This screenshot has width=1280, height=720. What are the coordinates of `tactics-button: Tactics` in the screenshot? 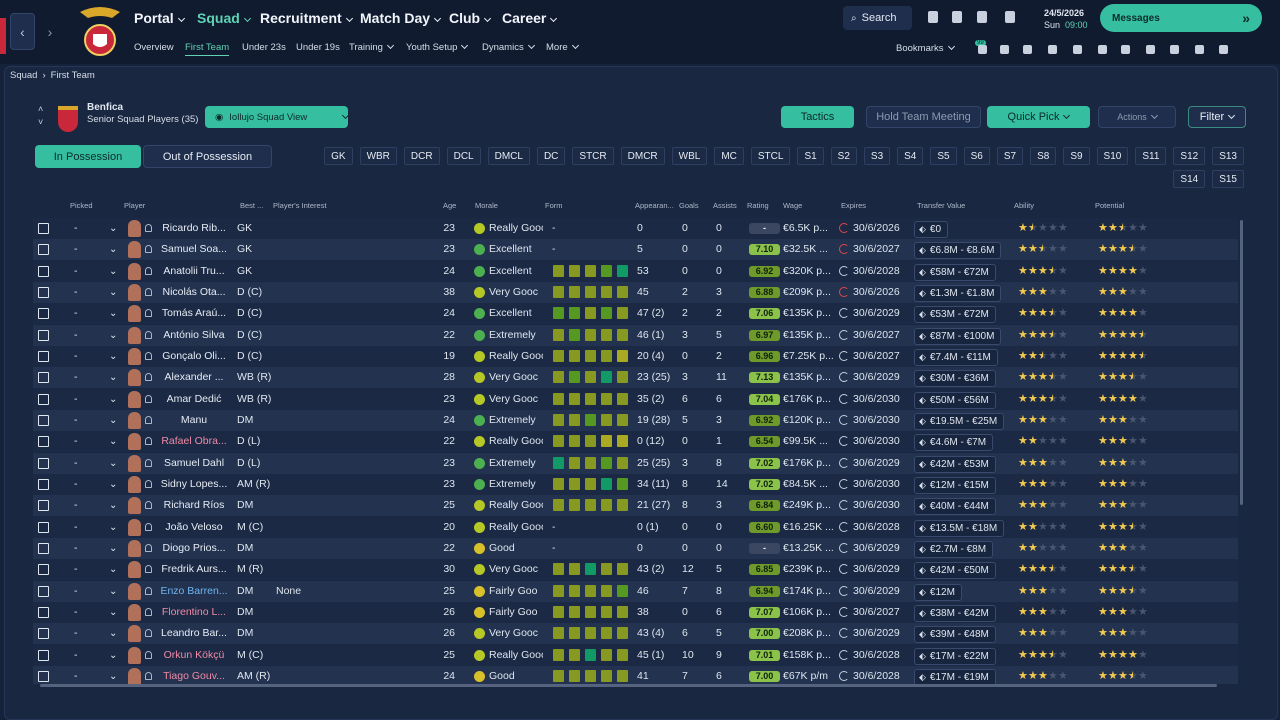 It's located at (817, 117).